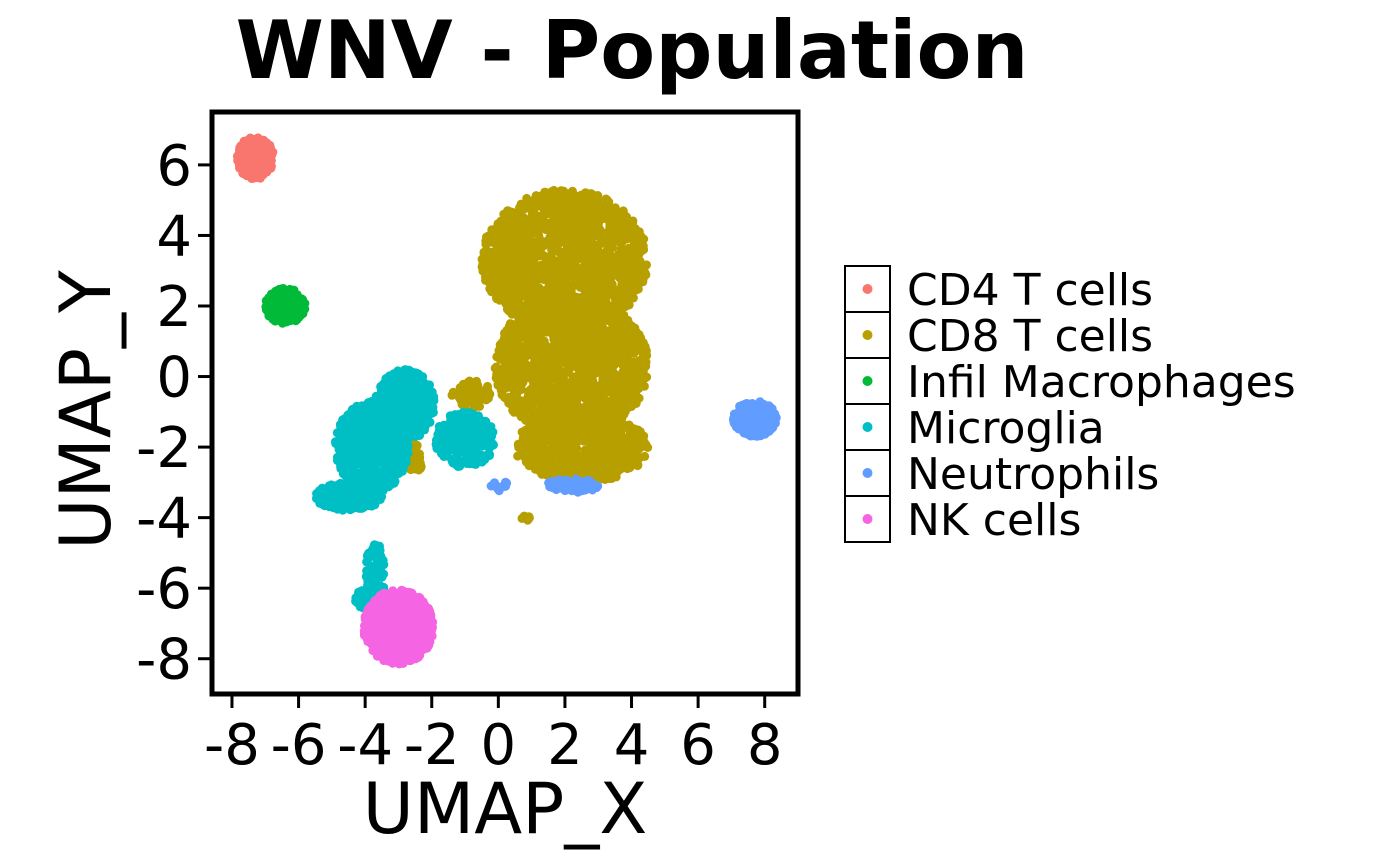 The width and height of the screenshot is (1400, 865). Describe the element at coordinates (255, 158) in the screenshot. I see `series-cd4-t-cells` at that location.